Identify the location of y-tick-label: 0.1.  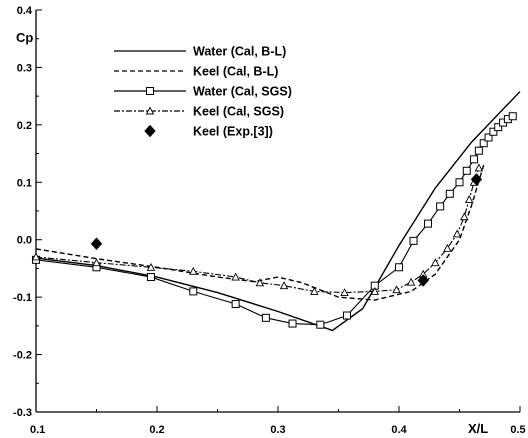
(24, 183).